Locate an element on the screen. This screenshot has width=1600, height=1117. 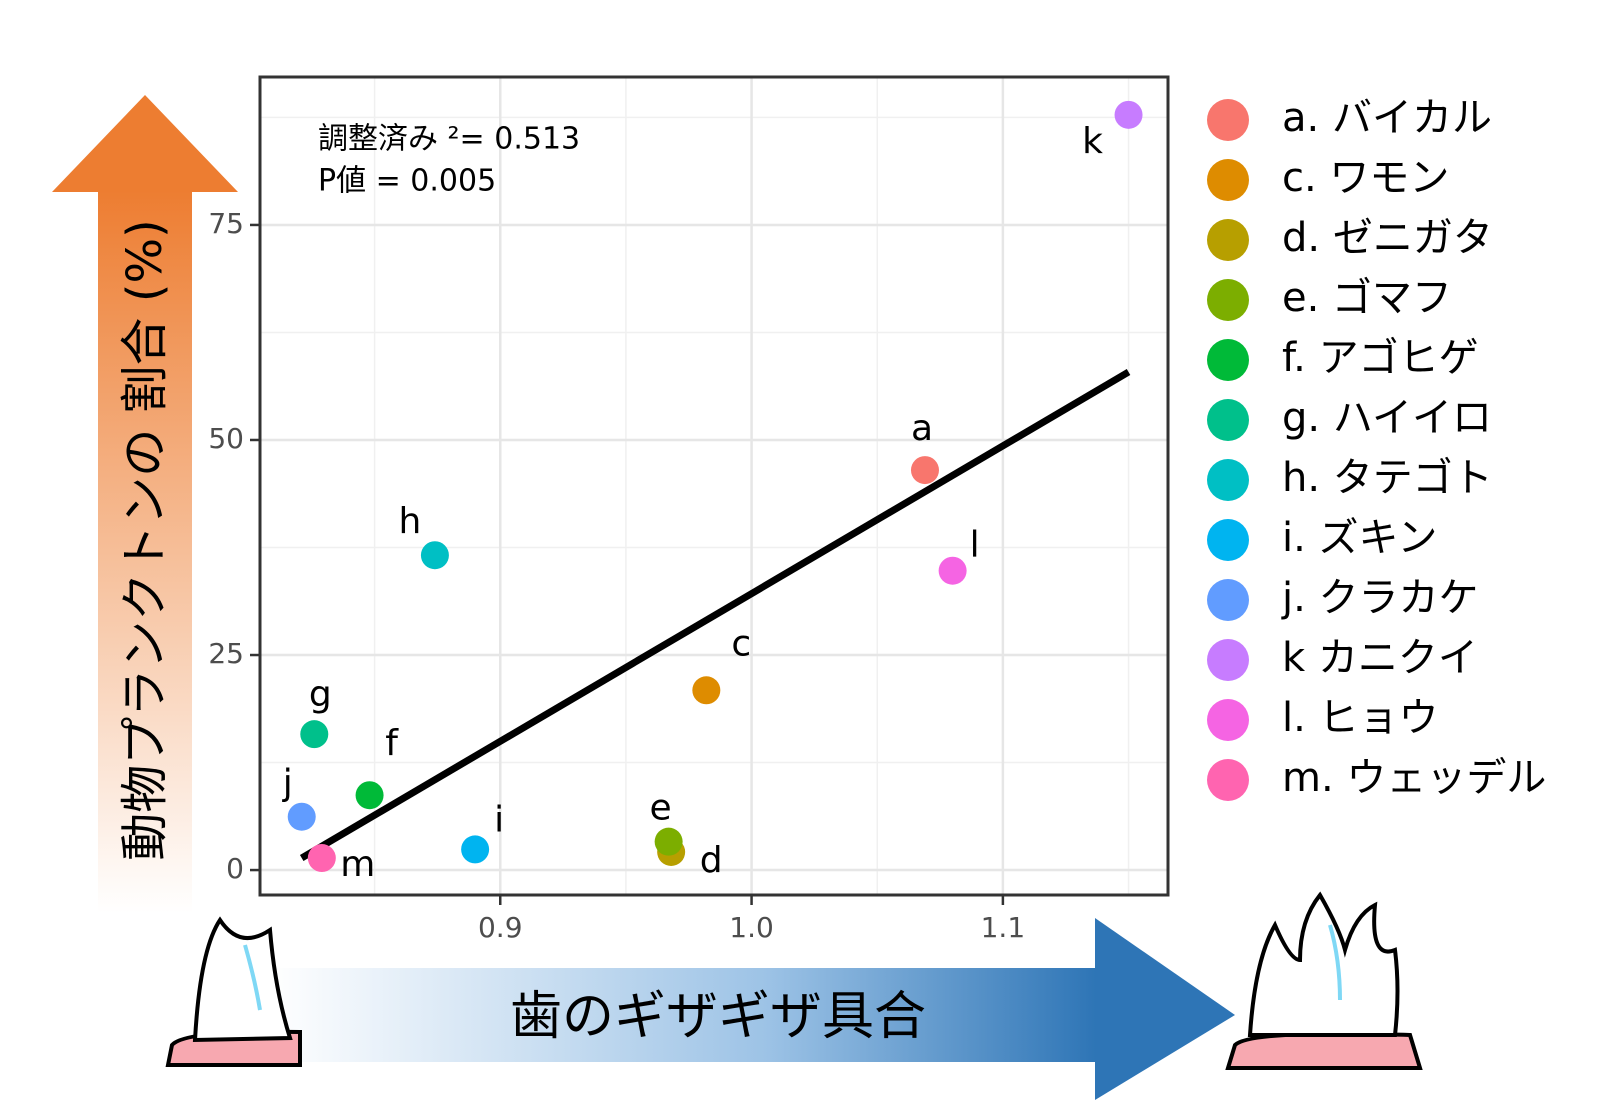
legend-label: a. バイカル is located at coordinates (1387, 118).